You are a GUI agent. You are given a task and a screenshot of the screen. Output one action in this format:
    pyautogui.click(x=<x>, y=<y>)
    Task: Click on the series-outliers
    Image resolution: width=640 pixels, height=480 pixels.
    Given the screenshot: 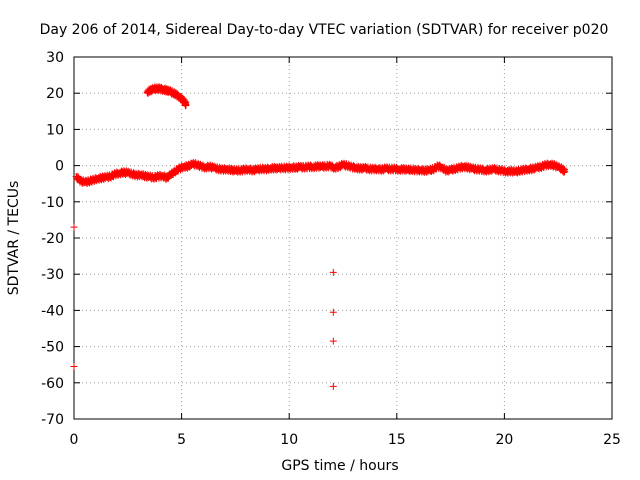 What is the action you would take?
    pyautogui.click(x=203, y=306)
    